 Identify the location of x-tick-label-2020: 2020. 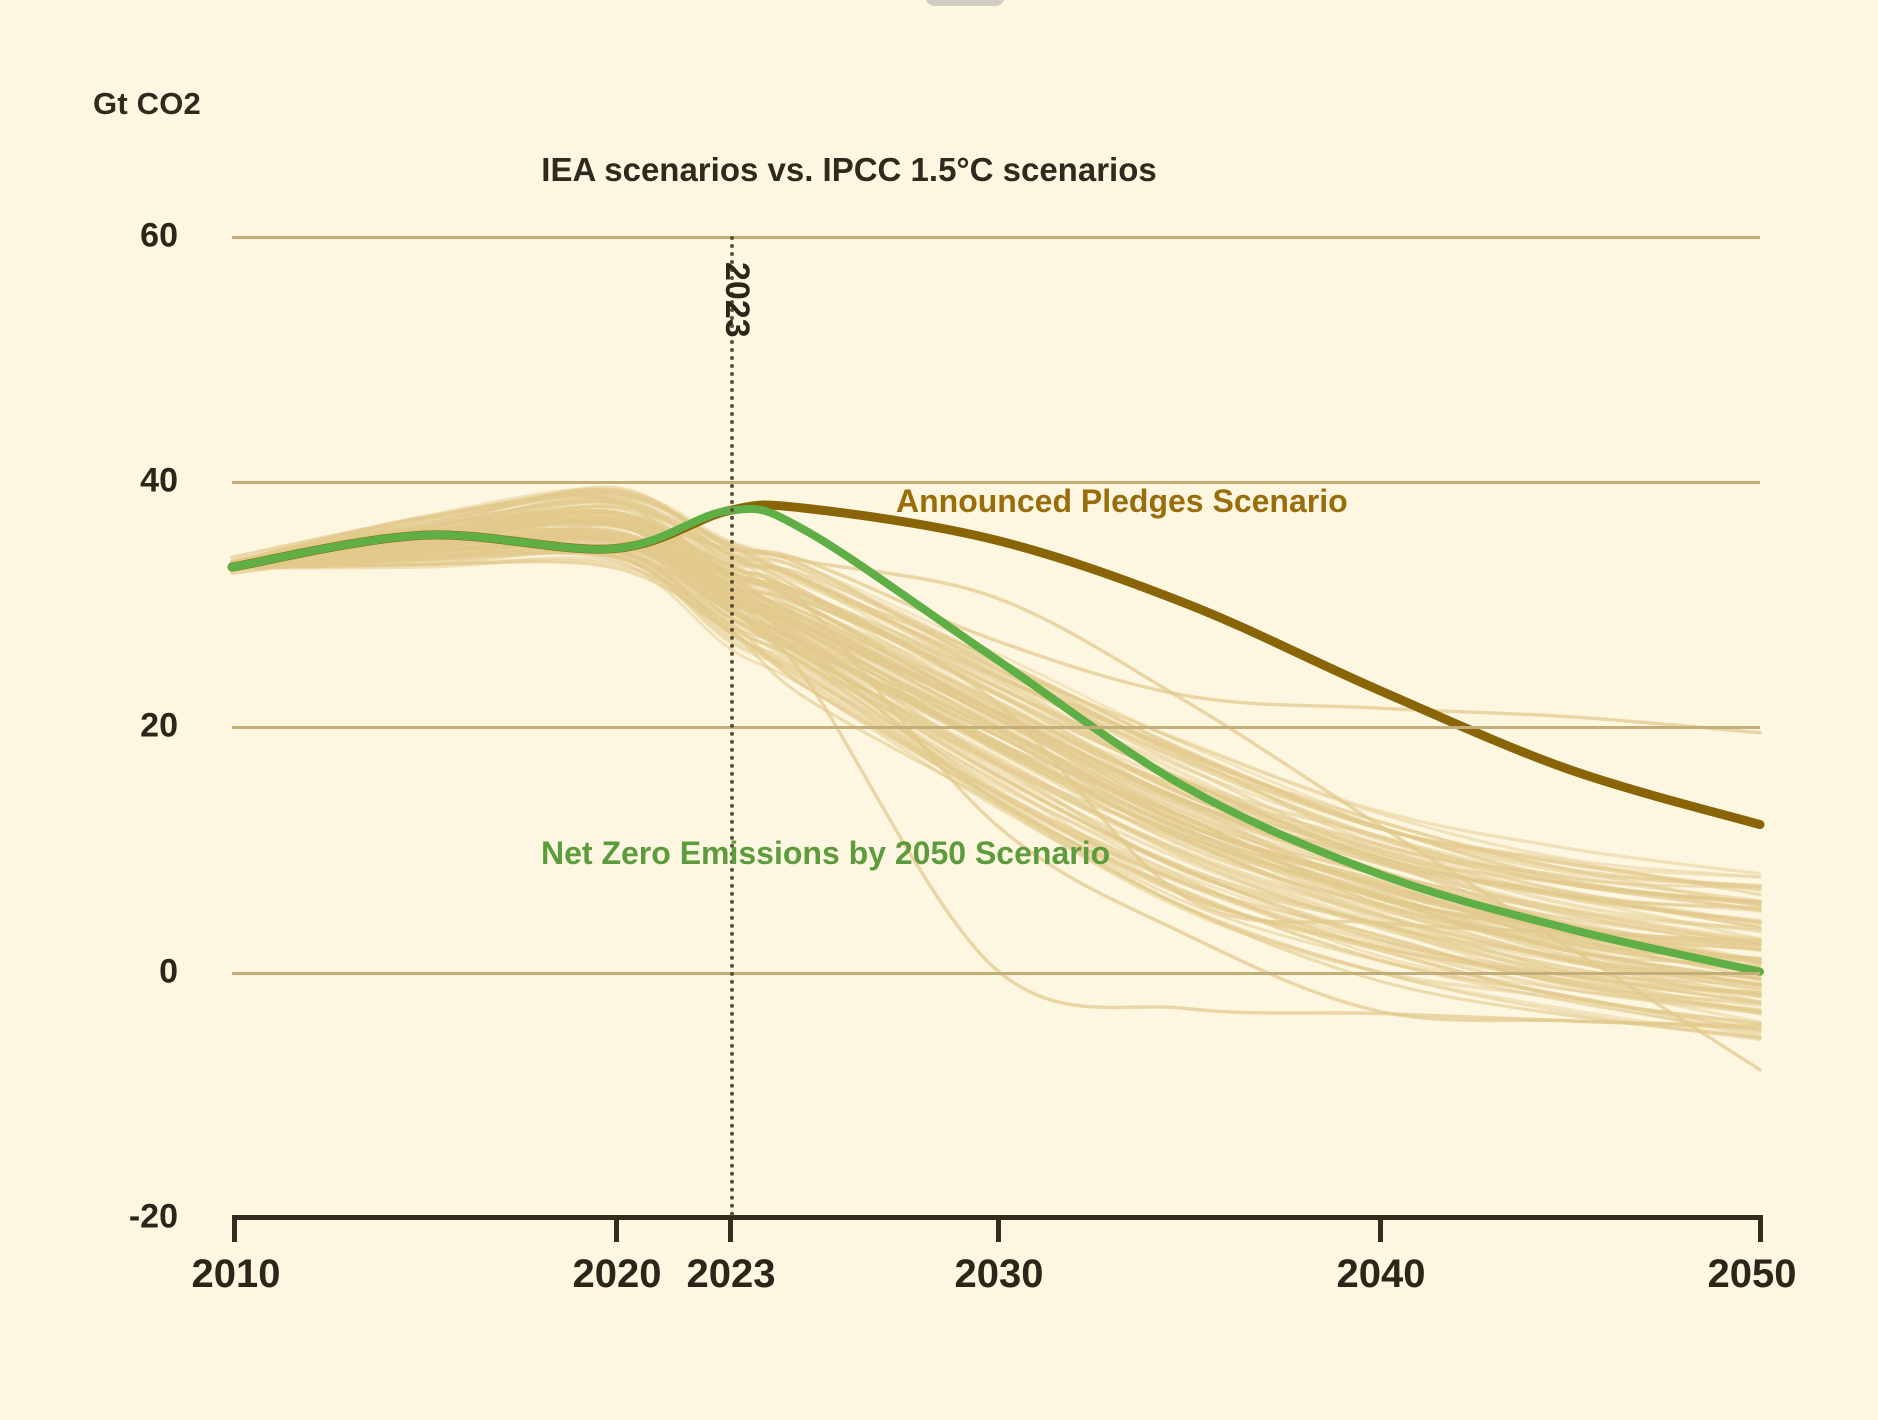
(617, 1274).